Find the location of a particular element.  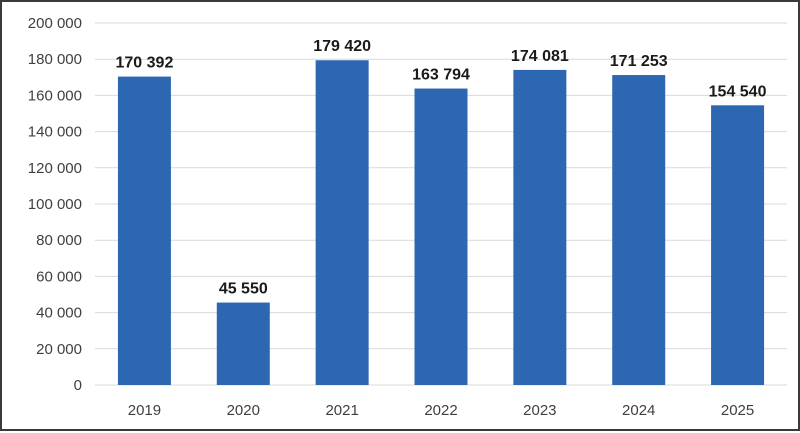

bar-2024 is located at coordinates (639, 230).